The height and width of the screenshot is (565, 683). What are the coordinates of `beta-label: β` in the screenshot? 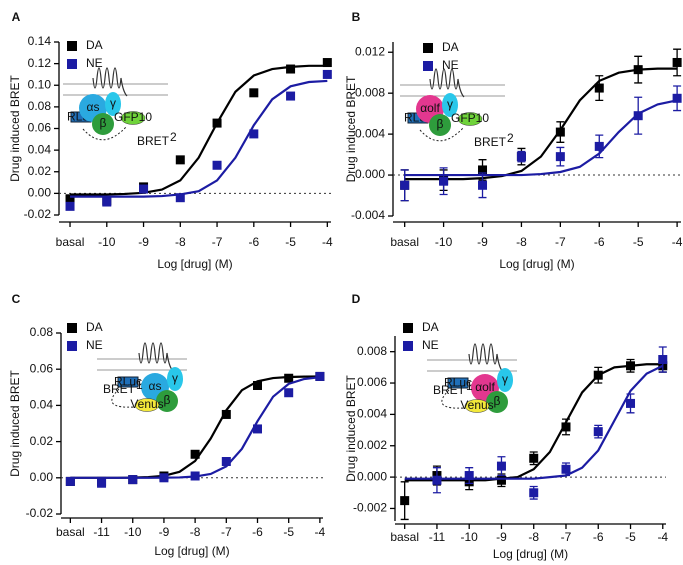 It's located at (440, 124).